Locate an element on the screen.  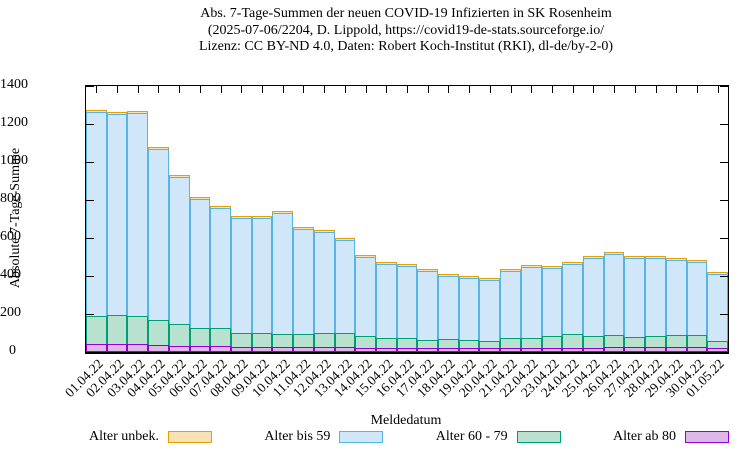
y-tick-label: 200 is located at coordinates (10, 312).